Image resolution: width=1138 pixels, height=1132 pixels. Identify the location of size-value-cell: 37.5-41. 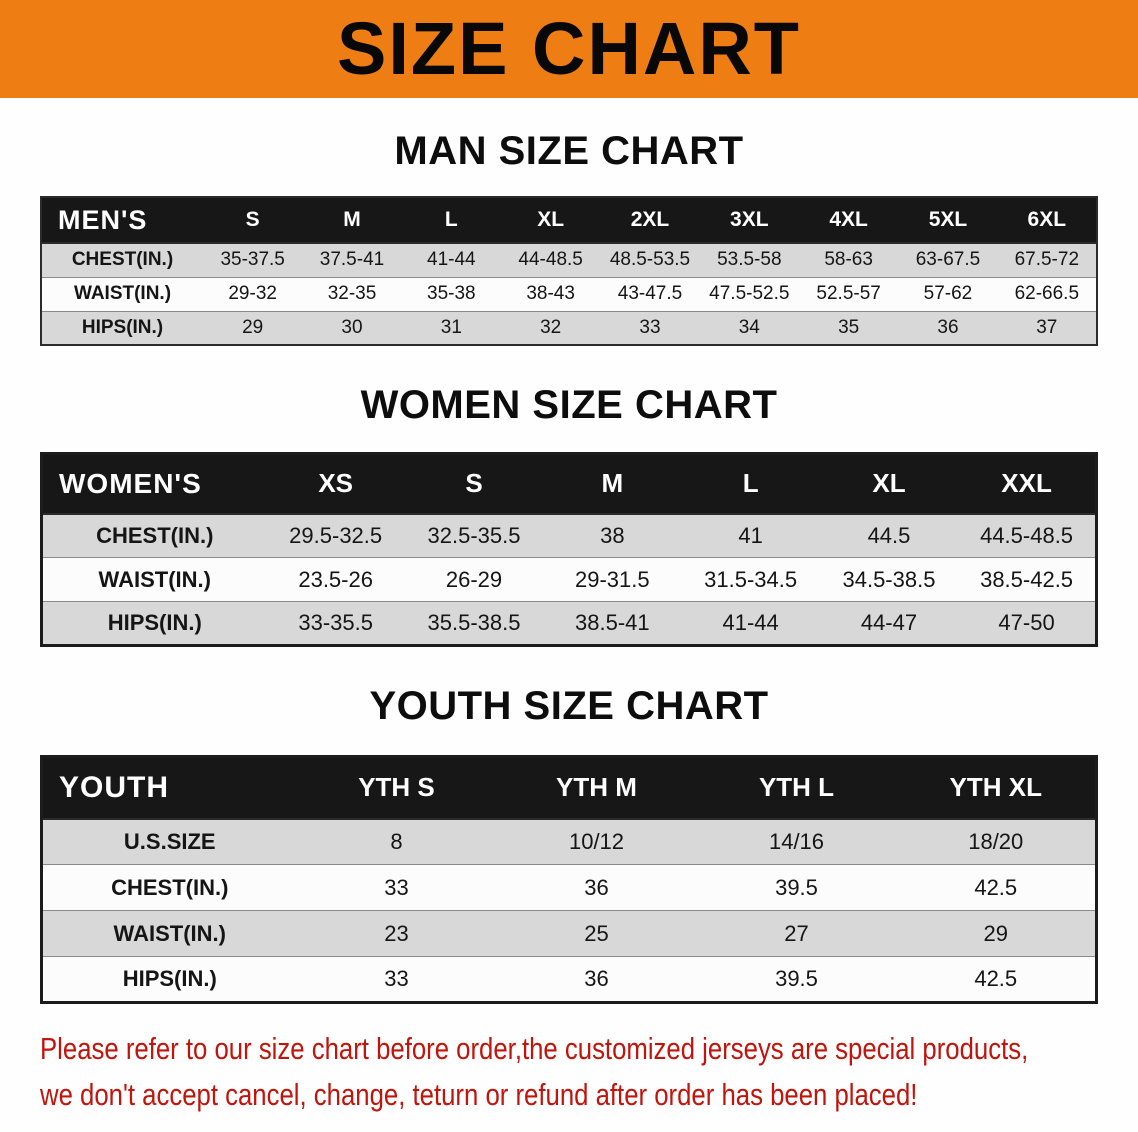
(352, 260).